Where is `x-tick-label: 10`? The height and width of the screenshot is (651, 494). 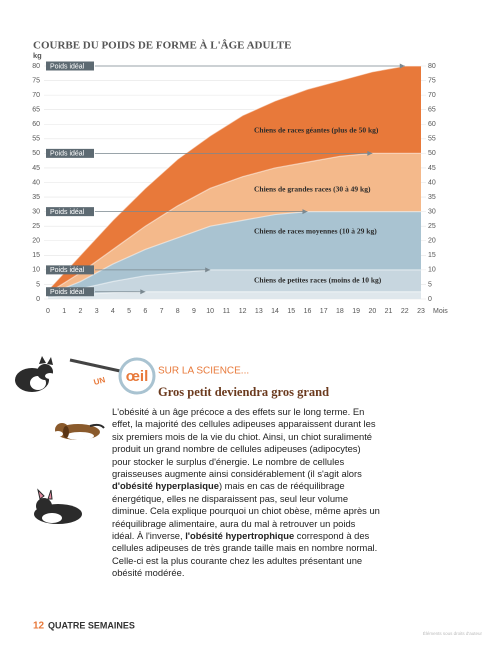
x-tick-label: 10 is located at coordinates (210, 311).